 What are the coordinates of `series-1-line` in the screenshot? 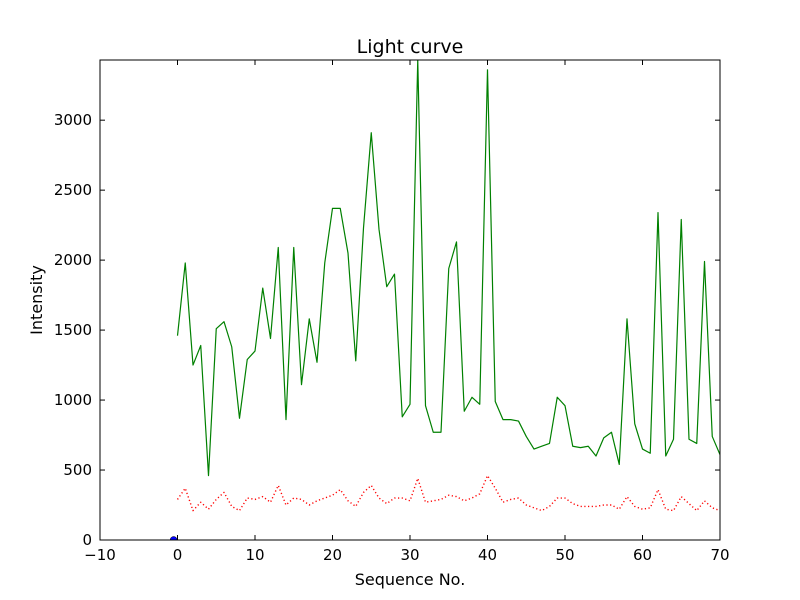 It's located at (448, 493).